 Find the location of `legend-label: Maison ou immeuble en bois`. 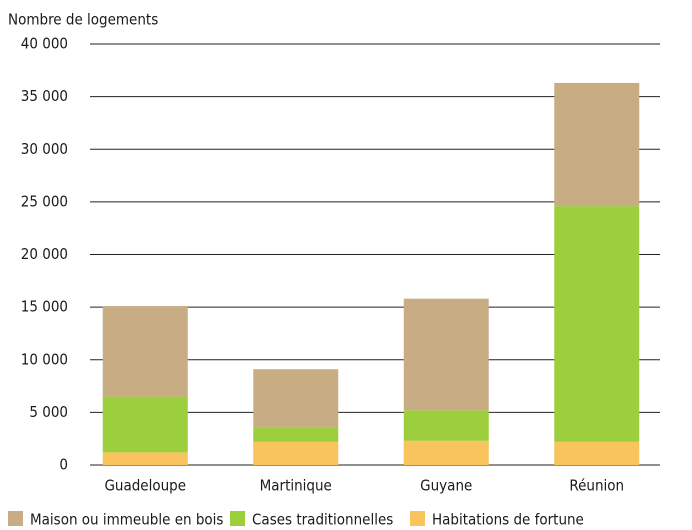

legend-label: Maison ou immeuble en bois is located at coordinates (126, 520).